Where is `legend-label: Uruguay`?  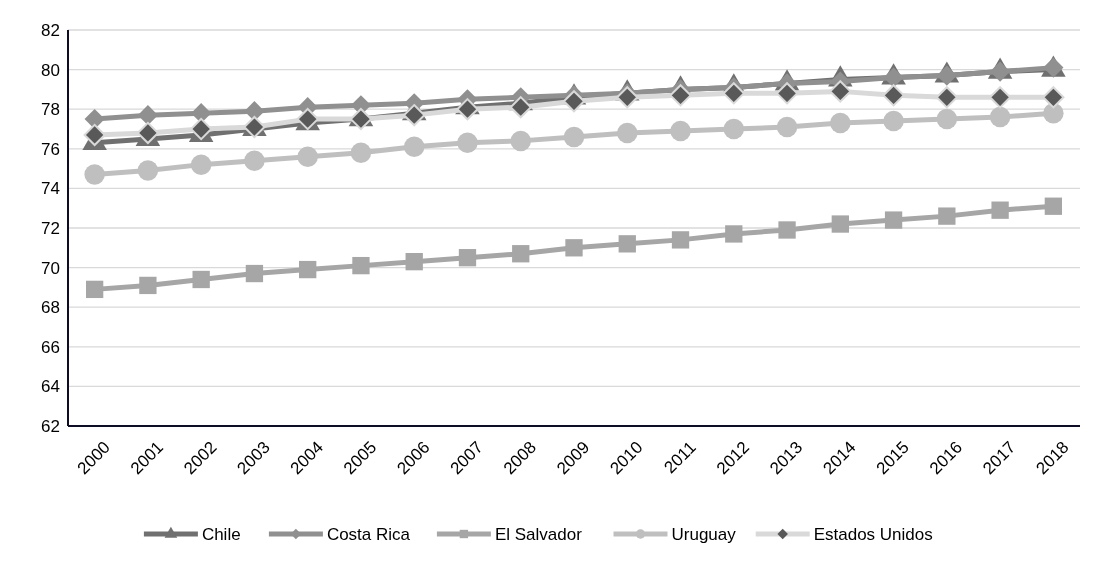
legend-label: Uruguay is located at coordinates (704, 534).